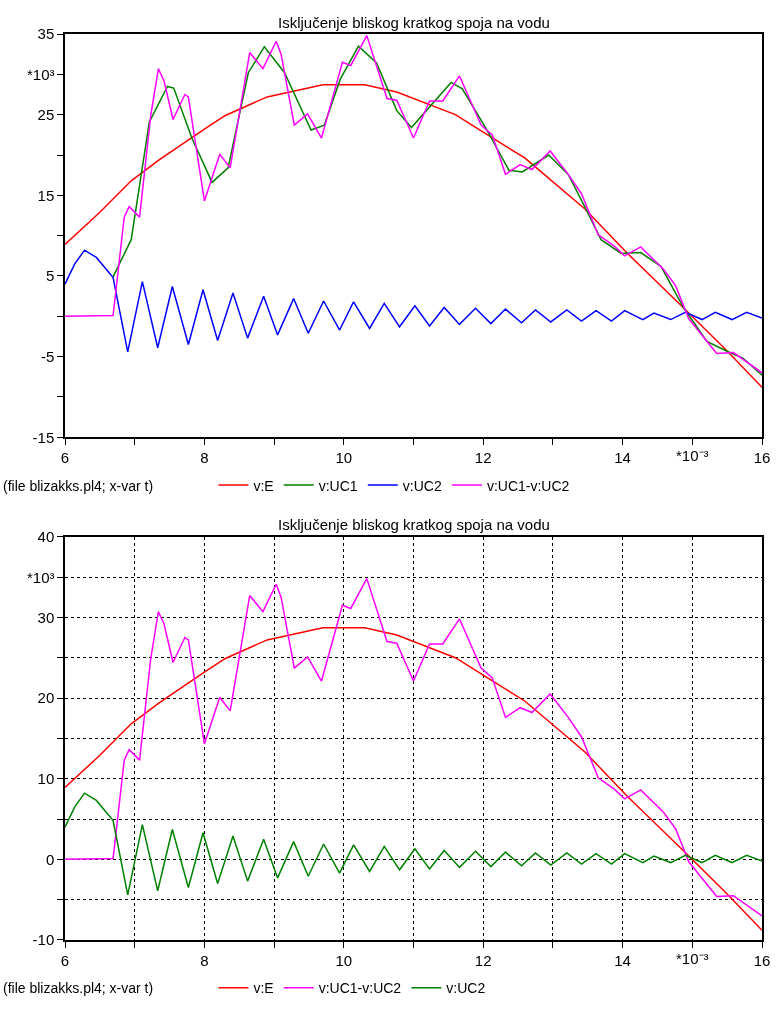  I want to click on y-tick-label: 35, so click(46, 34).